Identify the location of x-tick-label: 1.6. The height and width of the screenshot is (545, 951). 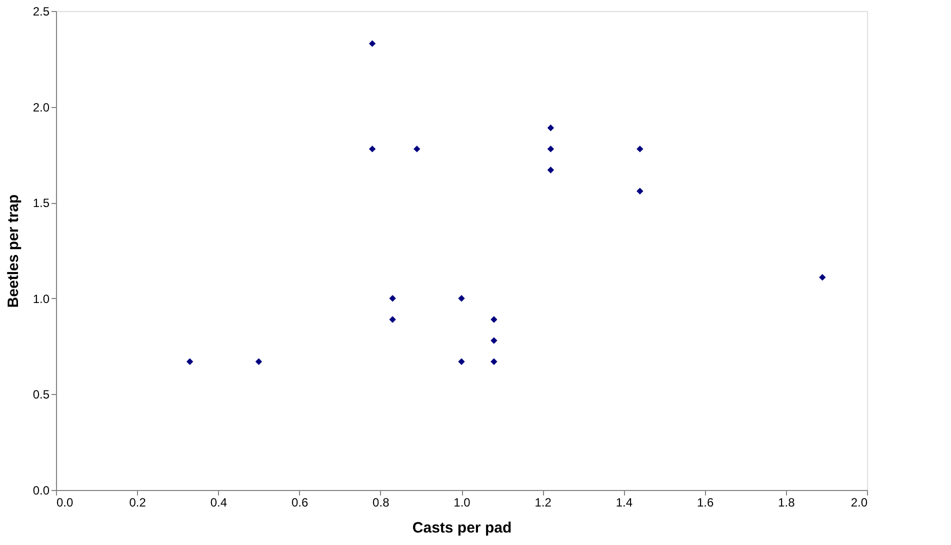
(705, 503).